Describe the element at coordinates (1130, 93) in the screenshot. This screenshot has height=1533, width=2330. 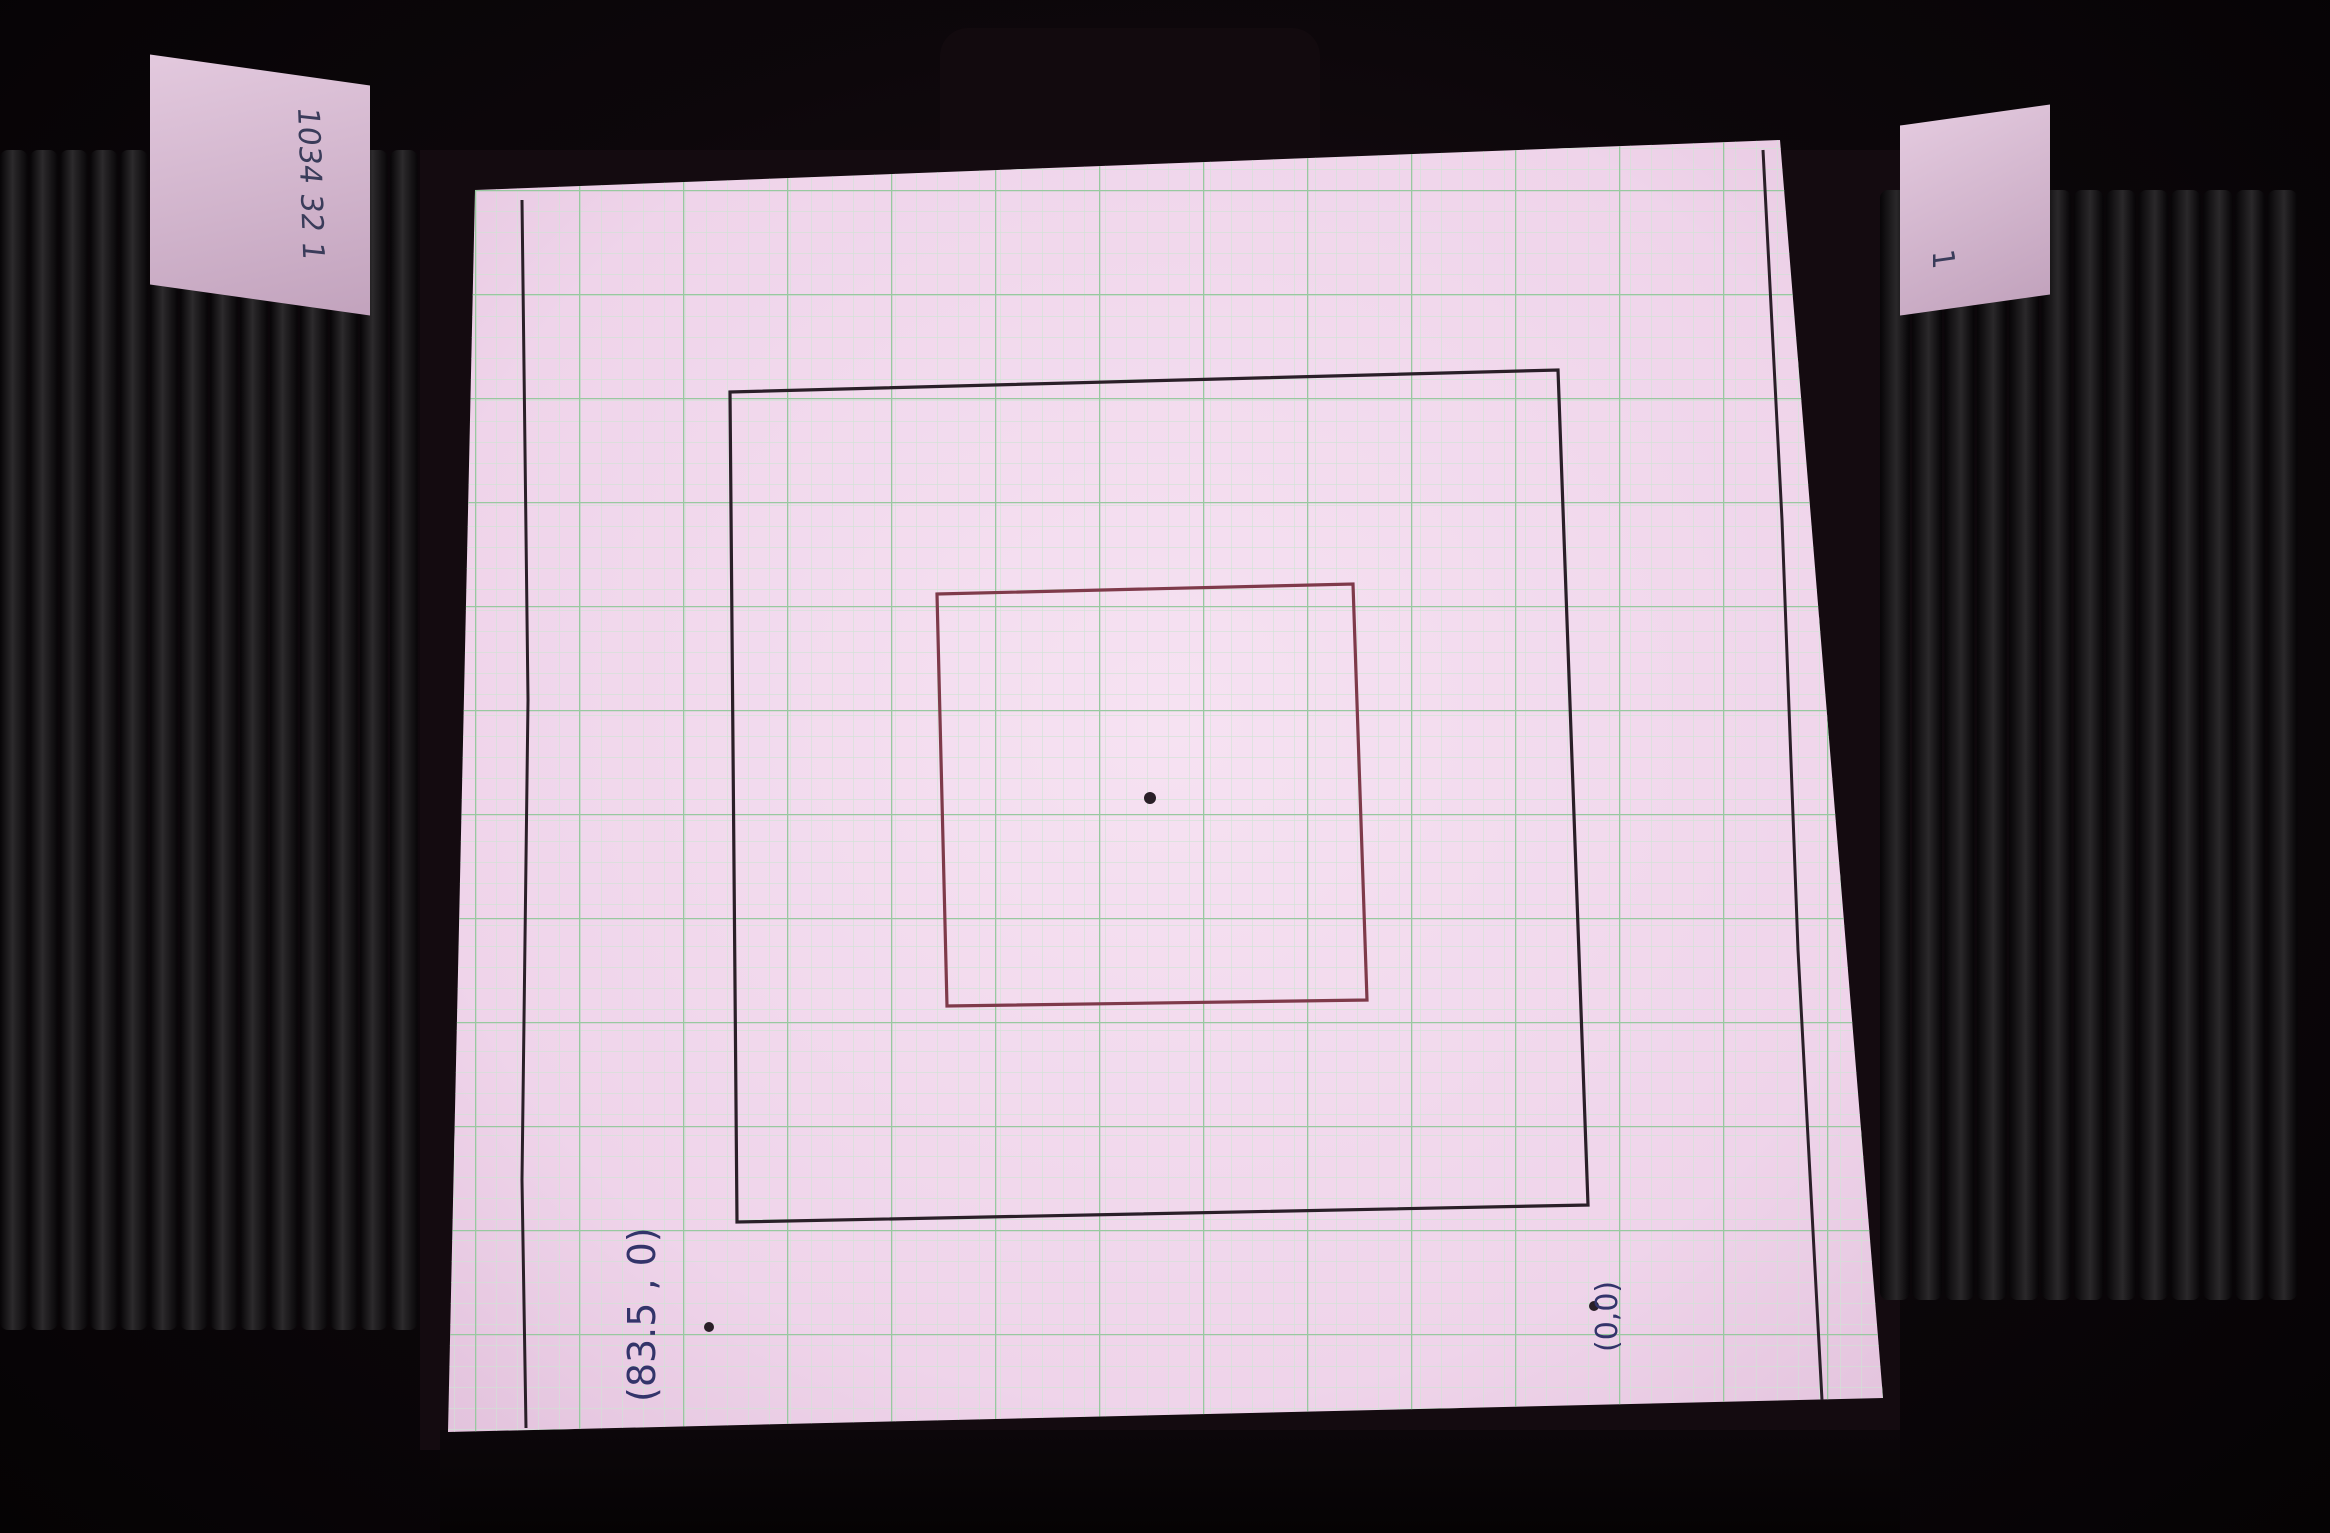
I see `top-housing` at that location.